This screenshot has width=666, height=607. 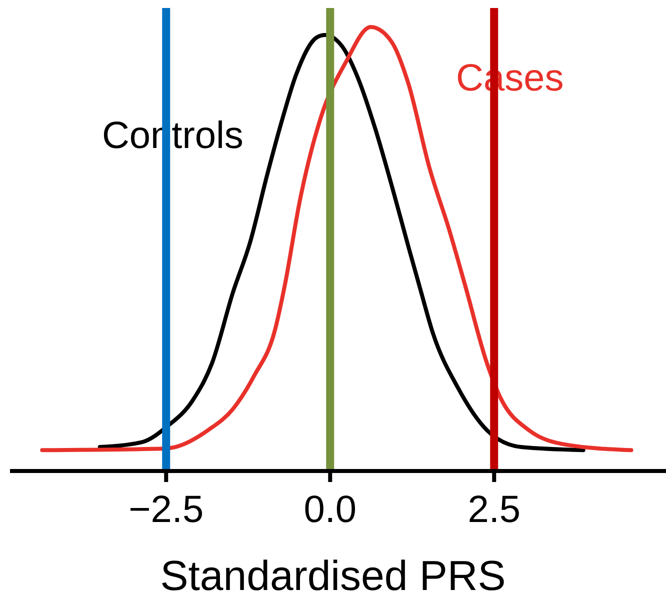 What do you see at coordinates (333, 575) in the screenshot?
I see `x-axis-title: Standardised PRS` at bounding box center [333, 575].